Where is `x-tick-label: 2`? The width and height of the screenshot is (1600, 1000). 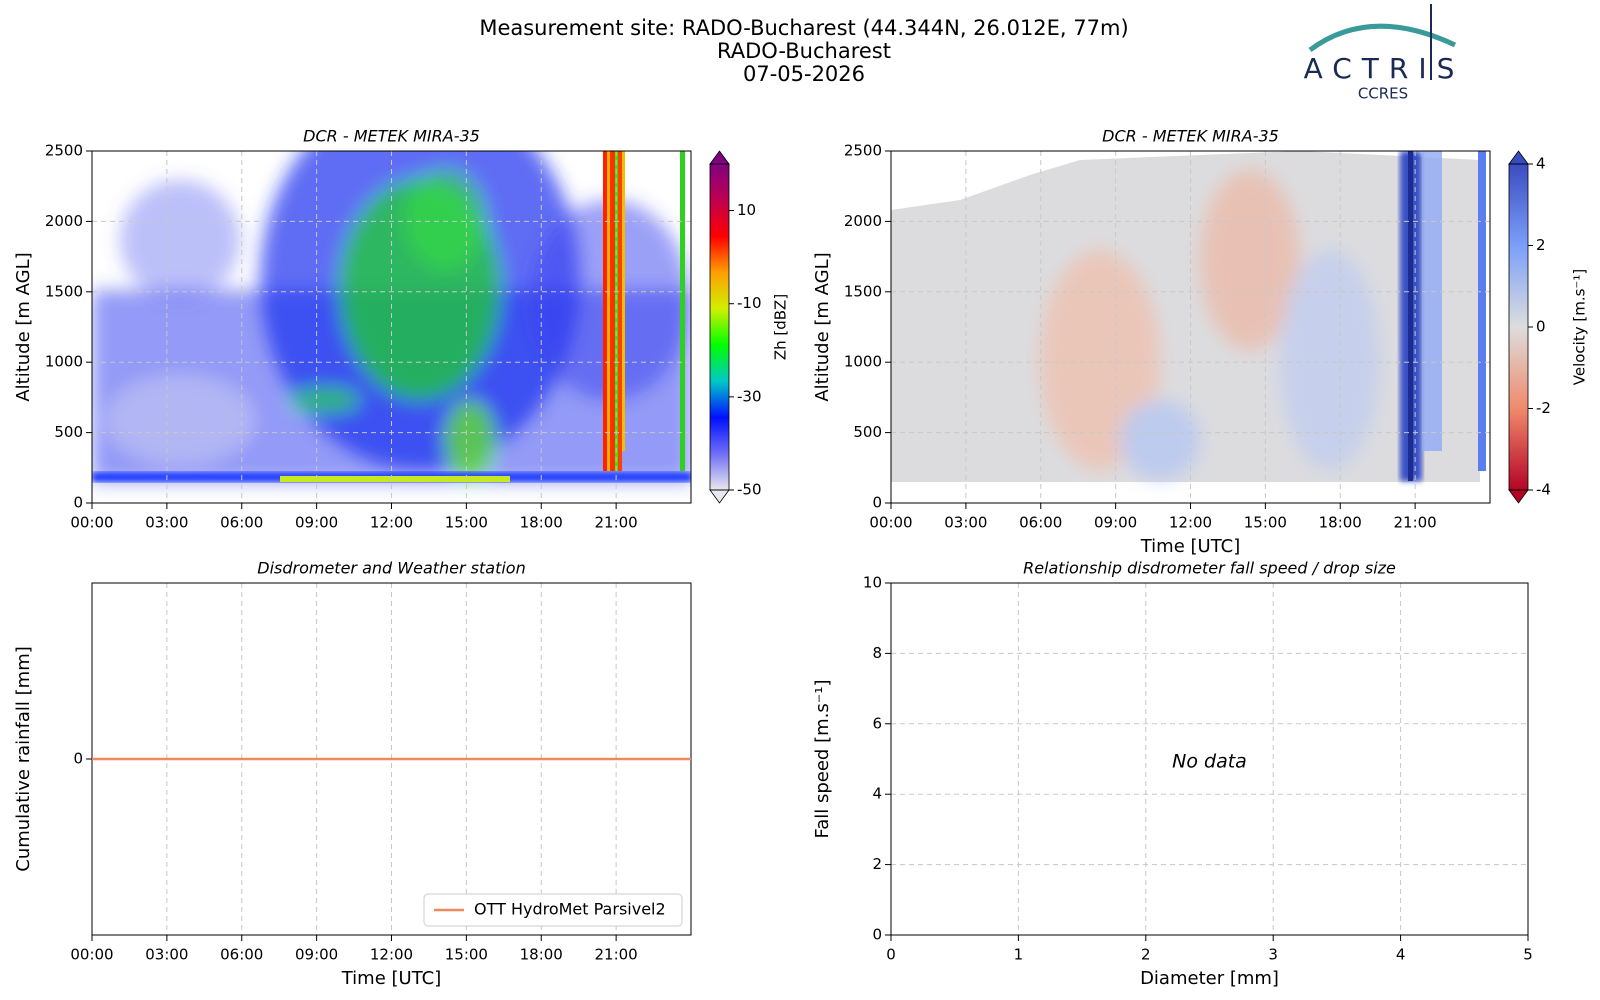
x-tick-label: 2 is located at coordinates (1146, 955).